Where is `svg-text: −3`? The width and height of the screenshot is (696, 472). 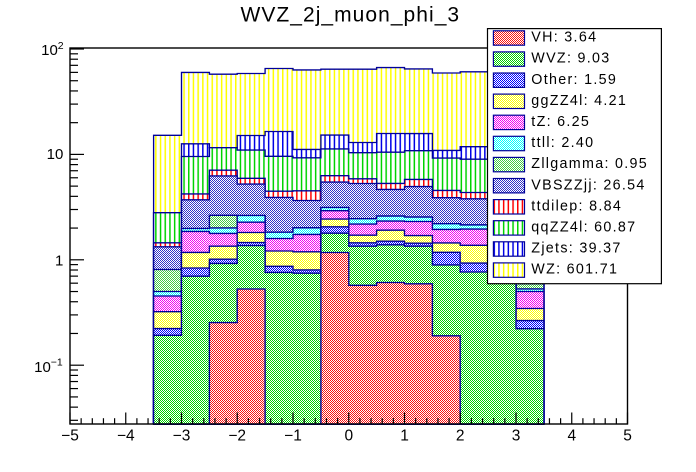 svg-text: −3 is located at coordinates (182, 435).